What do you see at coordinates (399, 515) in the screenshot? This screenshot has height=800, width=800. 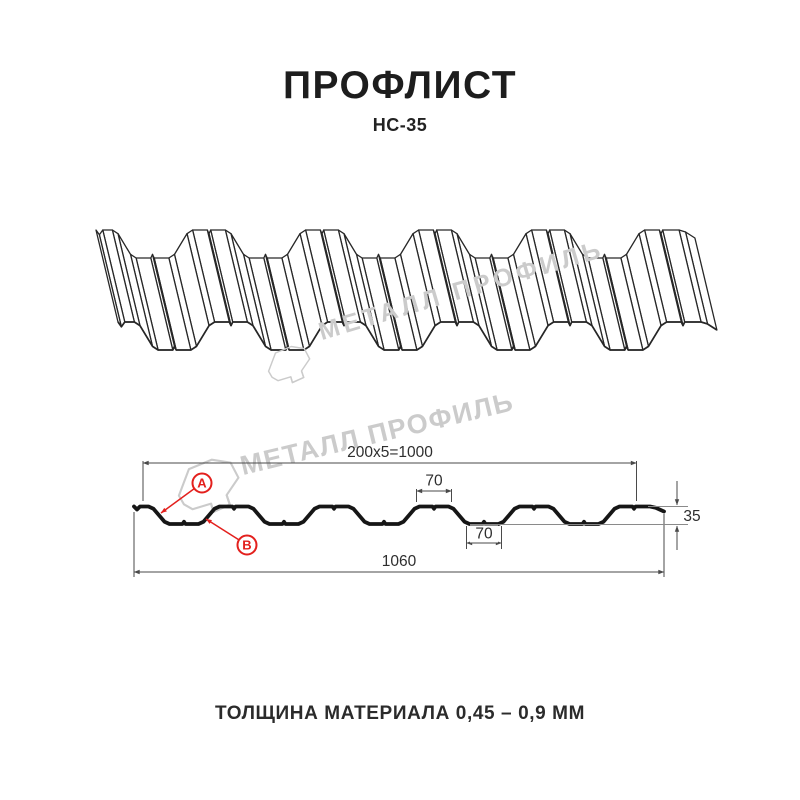 I see `profile-outline` at bounding box center [399, 515].